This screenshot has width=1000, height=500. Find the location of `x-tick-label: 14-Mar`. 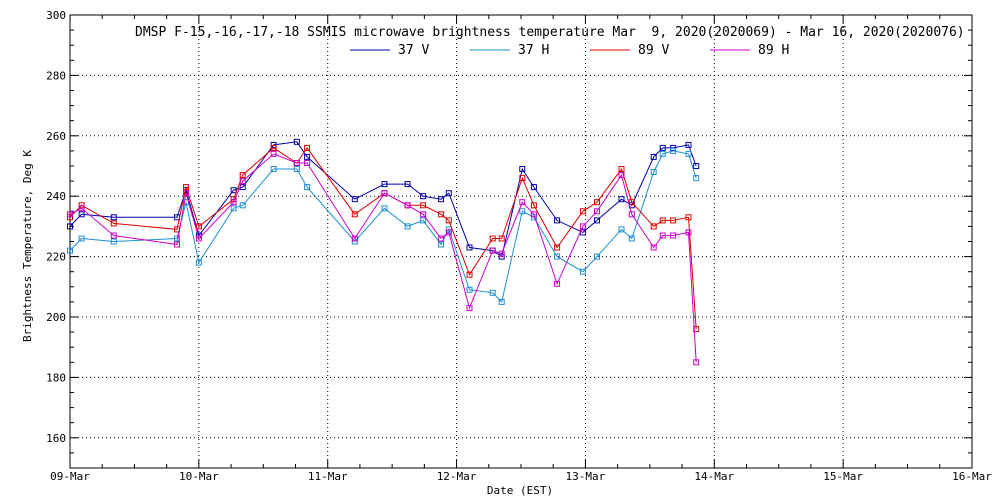

x-tick-label: 14-Mar is located at coordinates (714, 476).